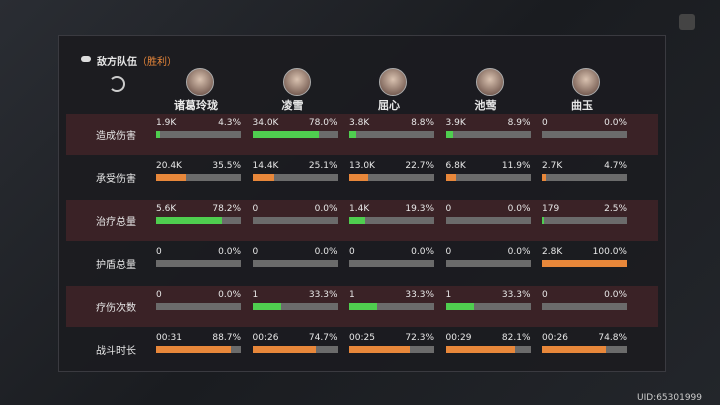 The width and height of the screenshot is (720, 405). Describe the element at coordinates (157, 62) in the screenshot. I see `result: （胜利）` at that location.